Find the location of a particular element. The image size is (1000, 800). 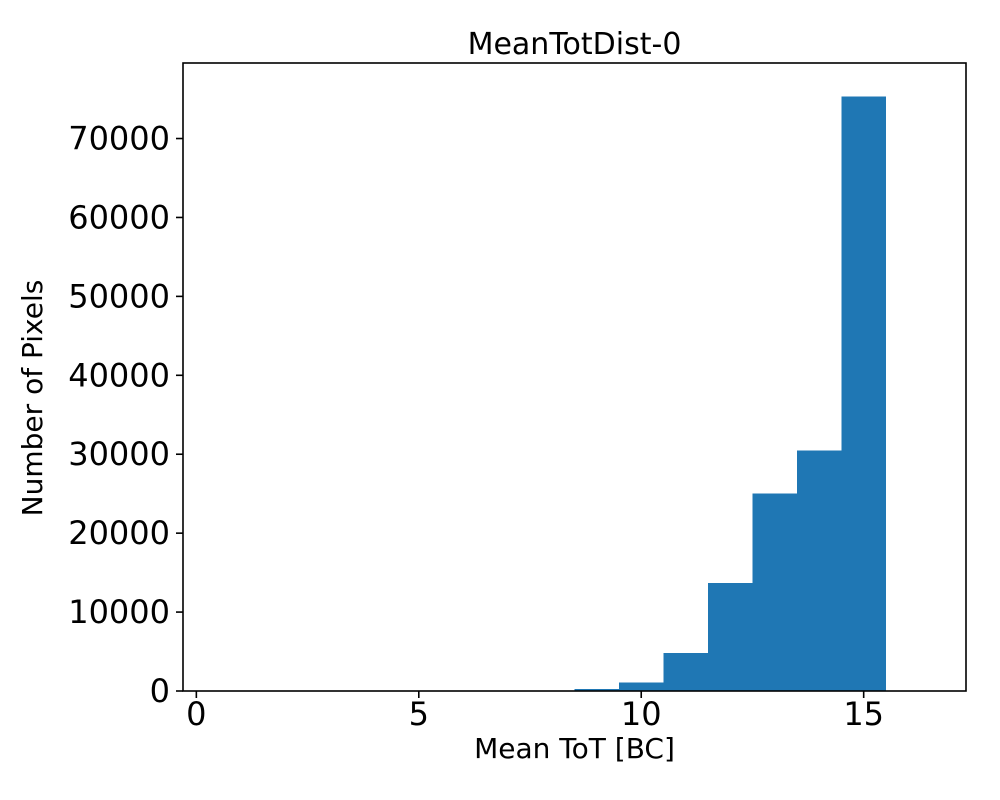

y-tick-label: 60000 is located at coordinates (119, 217).